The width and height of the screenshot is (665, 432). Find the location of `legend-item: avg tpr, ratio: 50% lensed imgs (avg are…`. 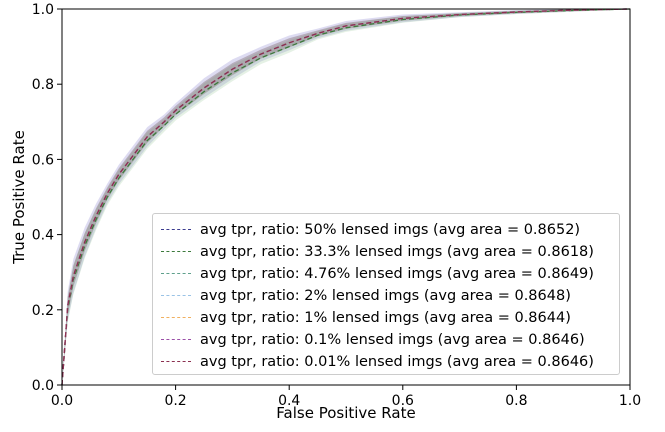

legend-item: avg tpr, ratio: 50% lensed imgs (avg are… is located at coordinates (386, 230).